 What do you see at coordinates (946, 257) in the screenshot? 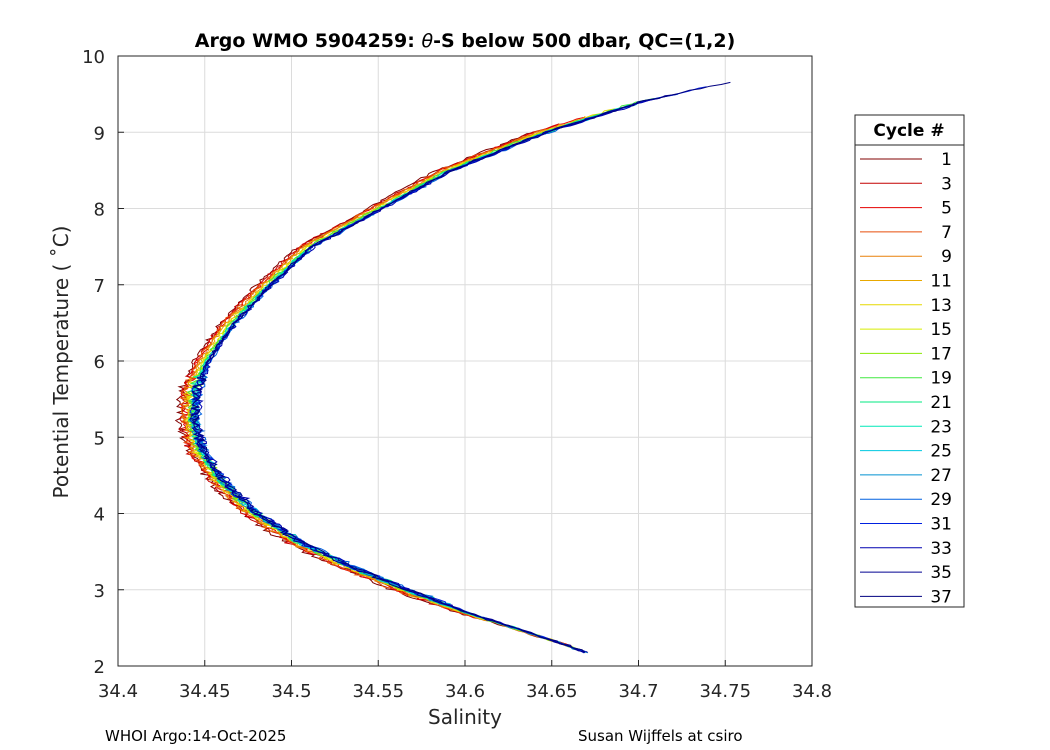
I see `legend-label-cycle-9: 9` at bounding box center [946, 257].